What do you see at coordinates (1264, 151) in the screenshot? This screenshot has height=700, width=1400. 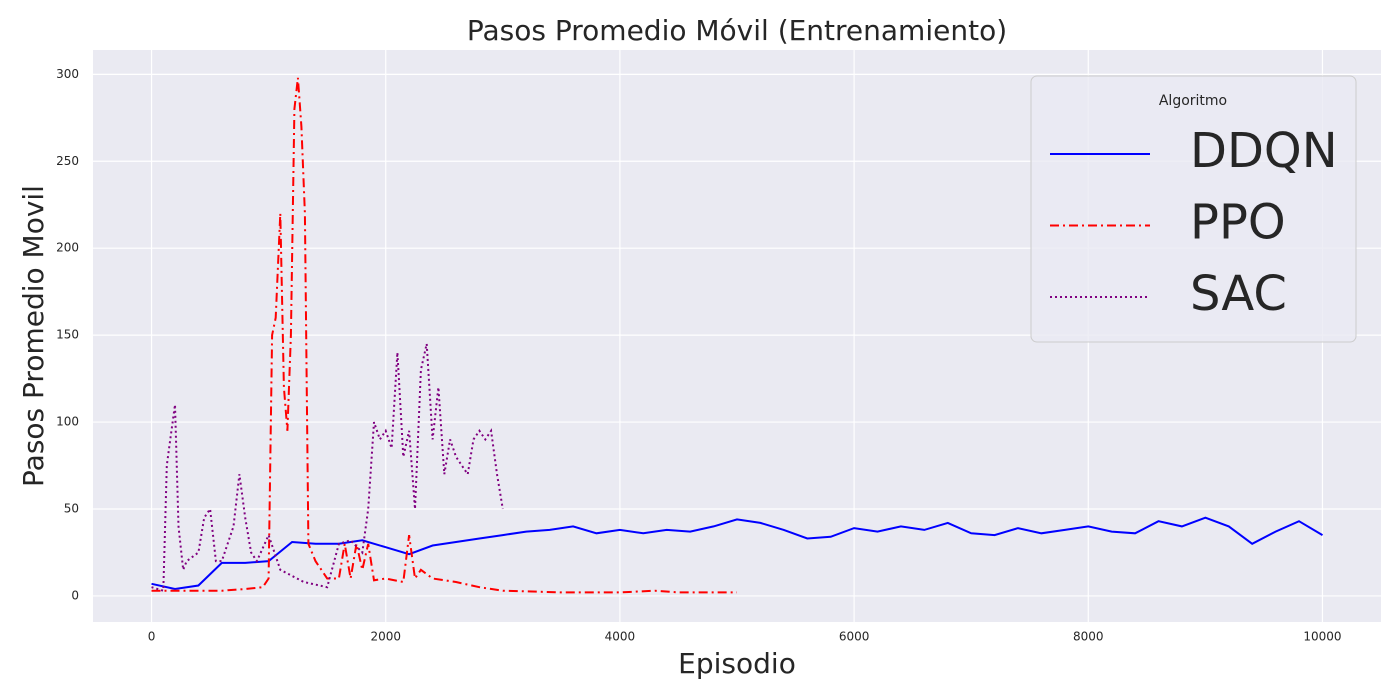 I see `legend-label: DDQN` at bounding box center [1264, 151].